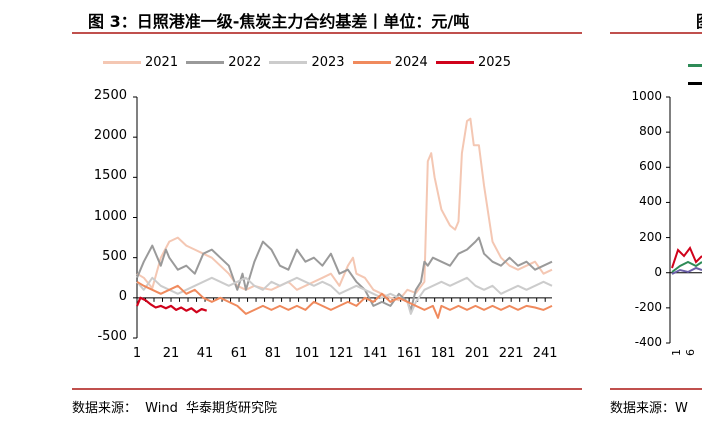 Image resolution: width=702 pixels, height=424 pixels. Describe the element at coordinates (205, 62) in the screenshot. I see `legend-swatch-2022` at that location.